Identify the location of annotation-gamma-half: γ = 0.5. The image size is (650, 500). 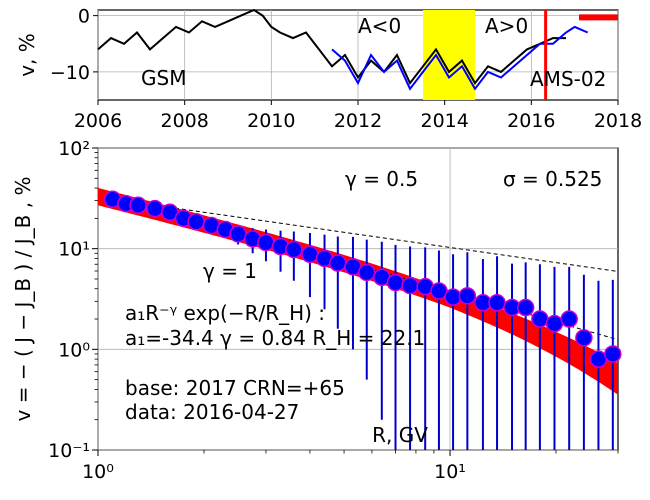
(381, 179).